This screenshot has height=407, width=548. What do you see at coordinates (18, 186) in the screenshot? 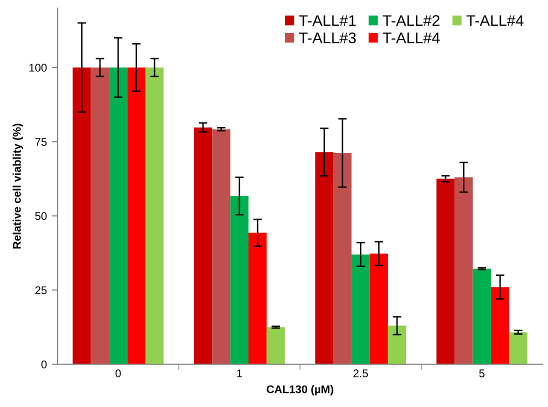
I see `y-axis-title: Relative cell viablity (%)` at bounding box center [18, 186].